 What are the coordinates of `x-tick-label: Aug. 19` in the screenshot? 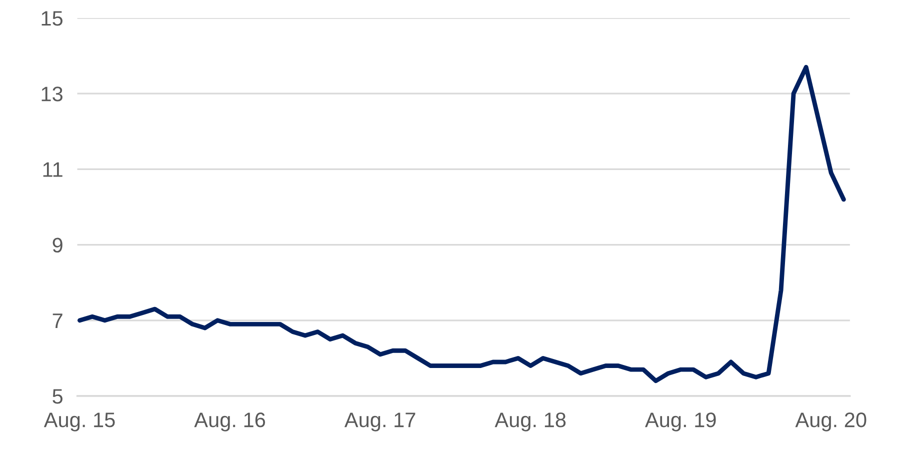 It's located at (680, 422).